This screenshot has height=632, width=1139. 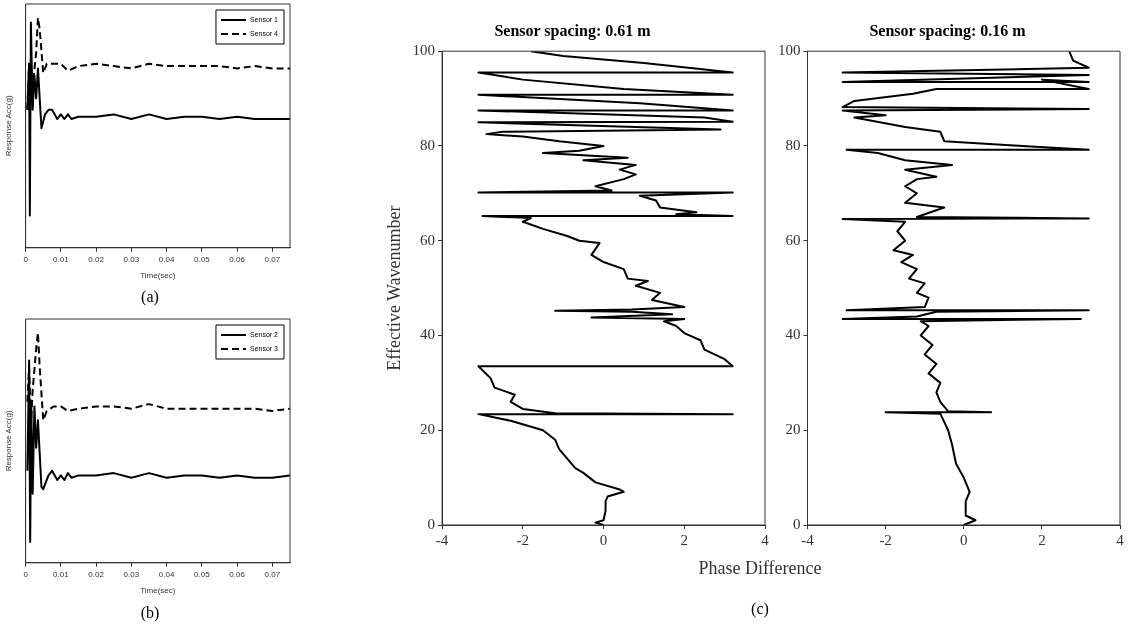 I want to click on chart-title: Sensor spacing: 0.61 m, so click(x=573, y=30).